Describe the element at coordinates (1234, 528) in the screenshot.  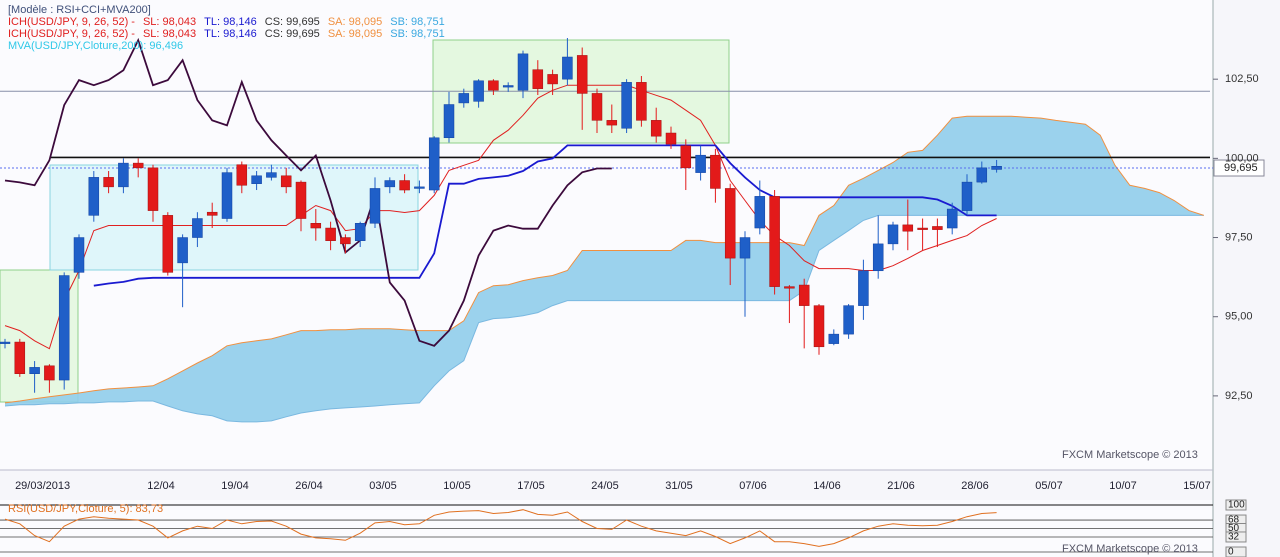
I see `y-tick-label: 50` at that location.